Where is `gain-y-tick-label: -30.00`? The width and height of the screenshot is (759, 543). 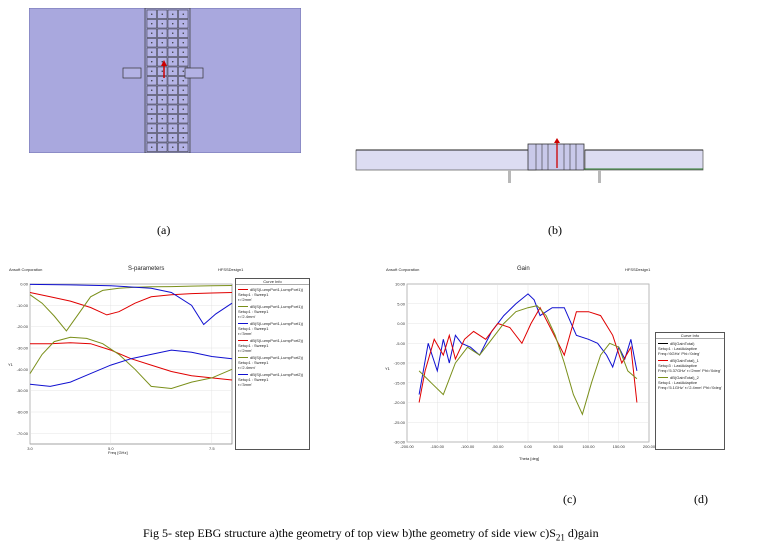 gain-y-tick-label: -30.00 is located at coordinates (400, 442).